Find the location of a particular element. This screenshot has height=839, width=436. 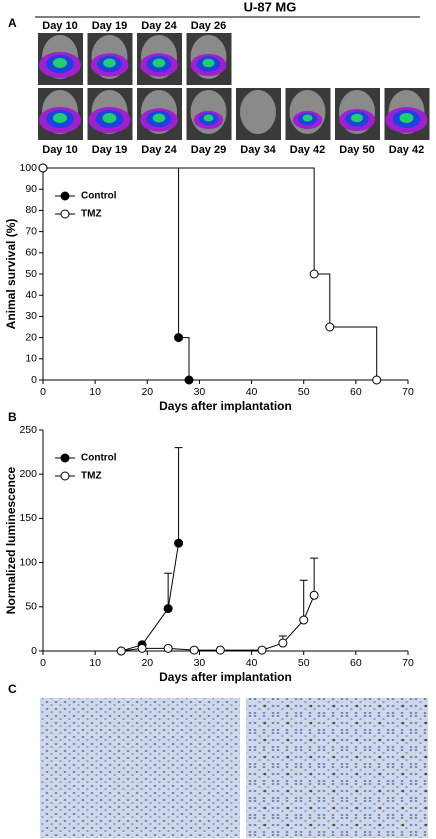

y-tick-label: 250 is located at coordinates (28, 430).